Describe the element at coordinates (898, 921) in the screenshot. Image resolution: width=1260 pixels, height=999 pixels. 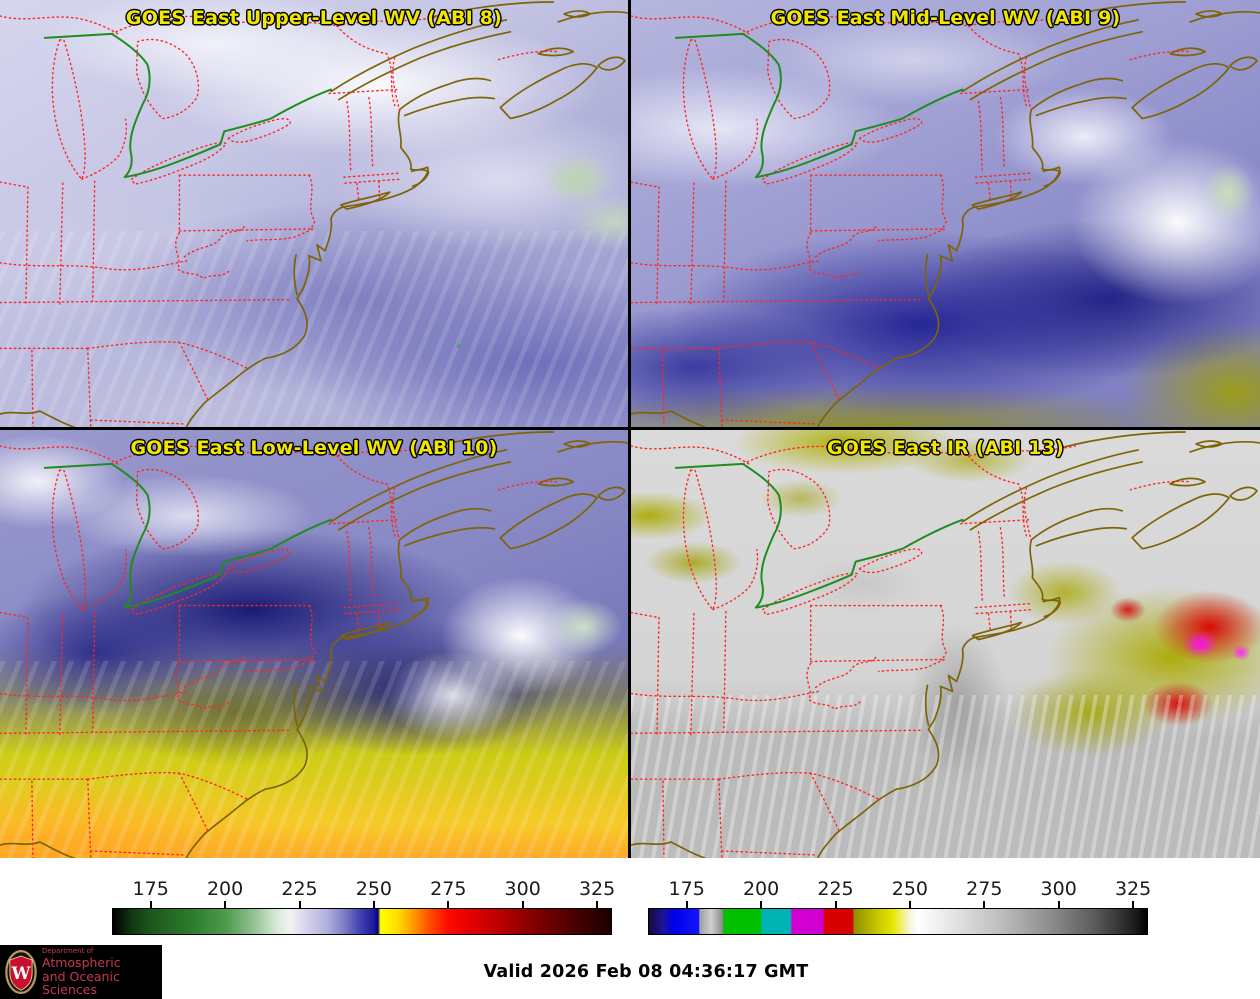
I see `ir-colorbar-gradient` at that location.